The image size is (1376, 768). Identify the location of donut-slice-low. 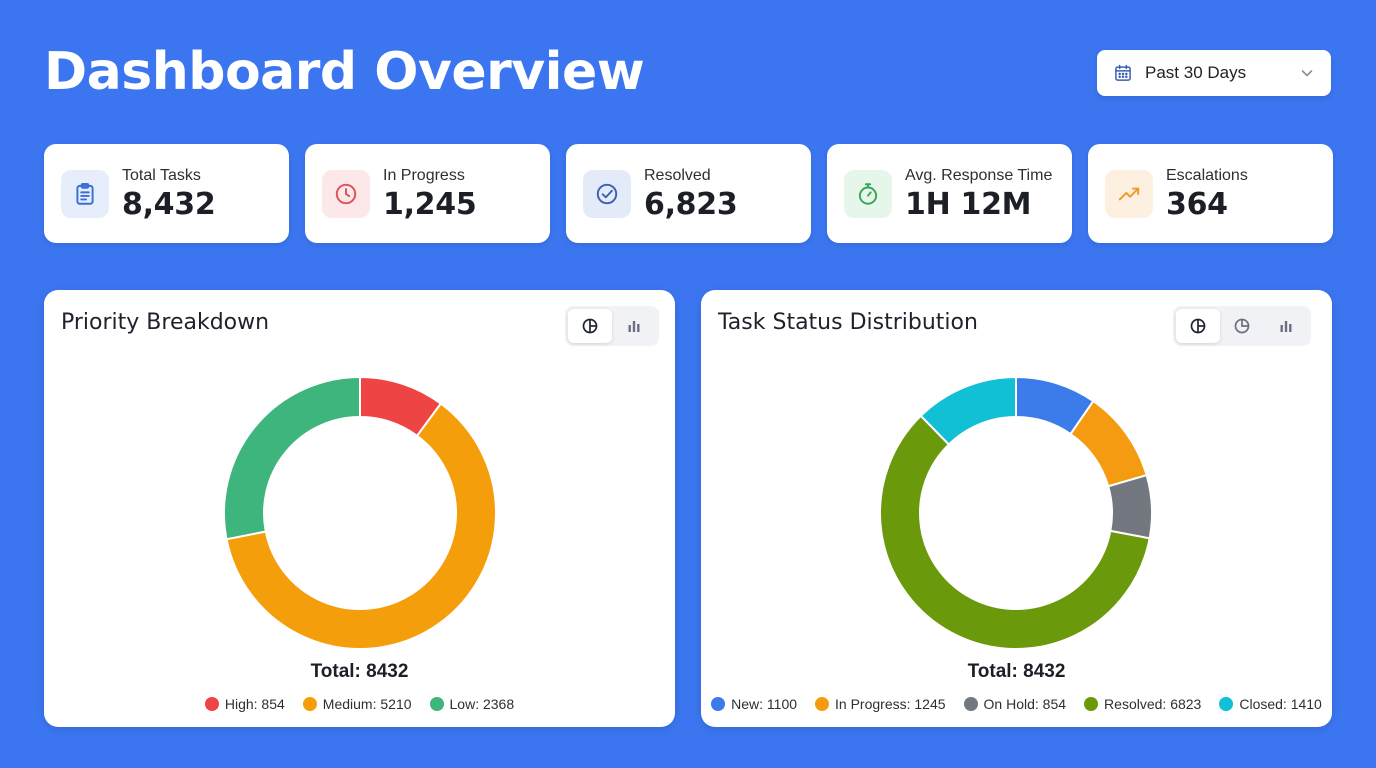
(292, 458).